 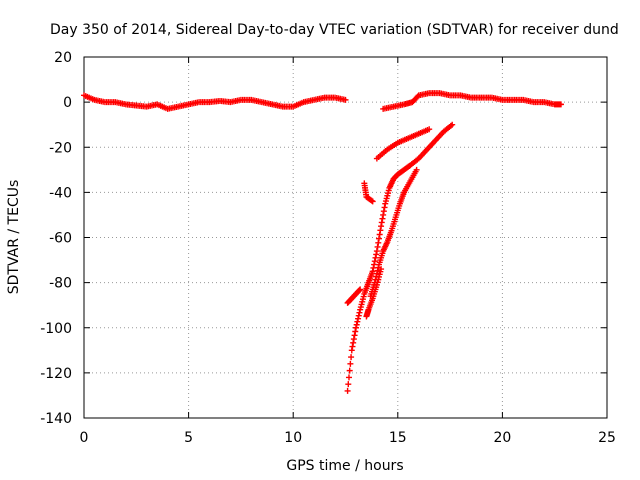 What do you see at coordinates (60, 148) in the screenshot?
I see `y-tick-label: -20` at bounding box center [60, 148].